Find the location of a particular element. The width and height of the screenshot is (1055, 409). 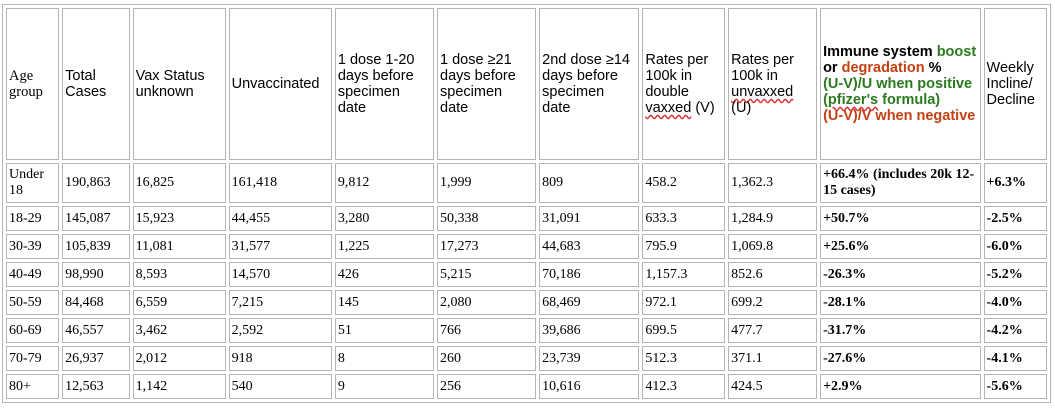

cell-1-dose-1-20-days: 8 is located at coordinates (384, 358).